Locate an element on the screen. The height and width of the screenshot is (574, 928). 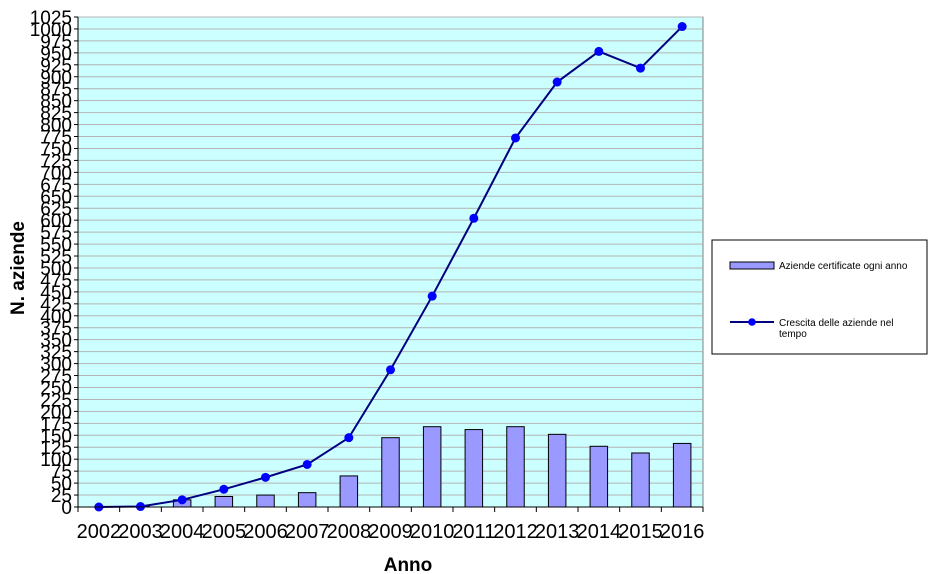
x-tick-label: 2009 is located at coordinates (390, 532).